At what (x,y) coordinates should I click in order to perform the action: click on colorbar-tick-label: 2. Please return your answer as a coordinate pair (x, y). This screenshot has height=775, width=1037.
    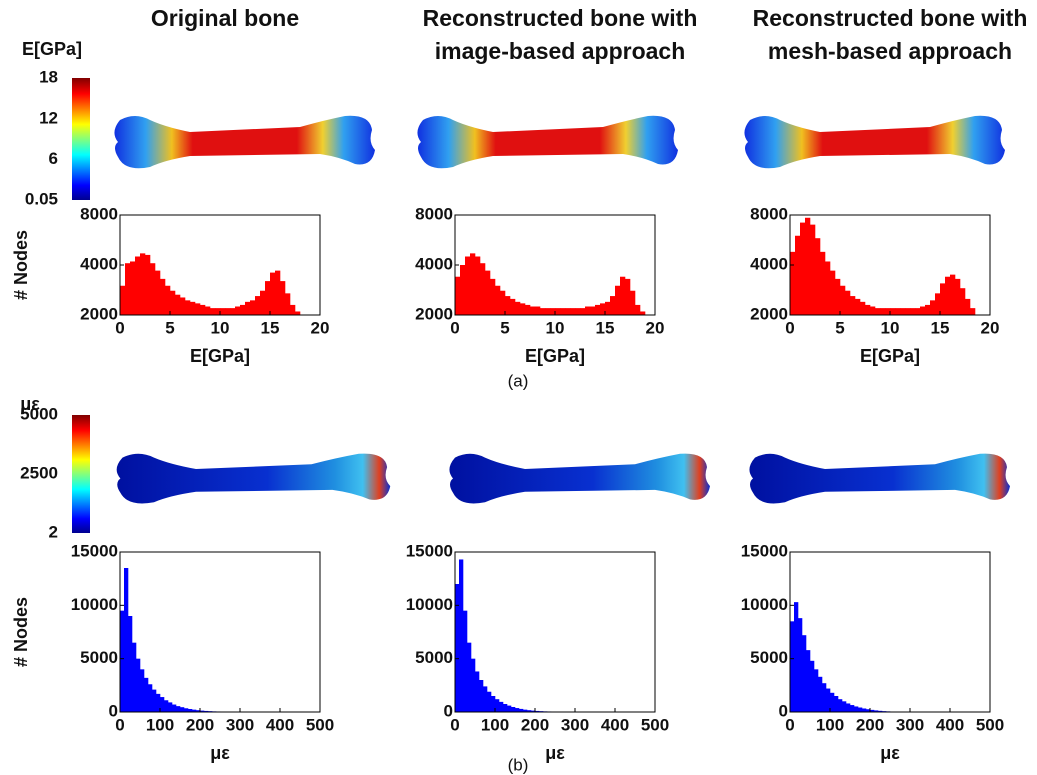
    Looking at the image, I should click on (53, 531).